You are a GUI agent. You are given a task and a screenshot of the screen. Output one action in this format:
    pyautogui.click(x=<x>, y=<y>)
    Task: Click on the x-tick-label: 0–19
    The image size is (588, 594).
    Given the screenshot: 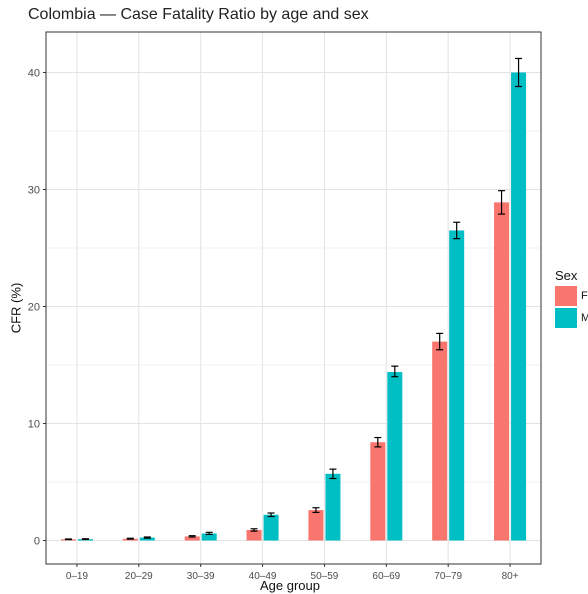 What is the action you would take?
    pyautogui.click(x=77, y=576)
    